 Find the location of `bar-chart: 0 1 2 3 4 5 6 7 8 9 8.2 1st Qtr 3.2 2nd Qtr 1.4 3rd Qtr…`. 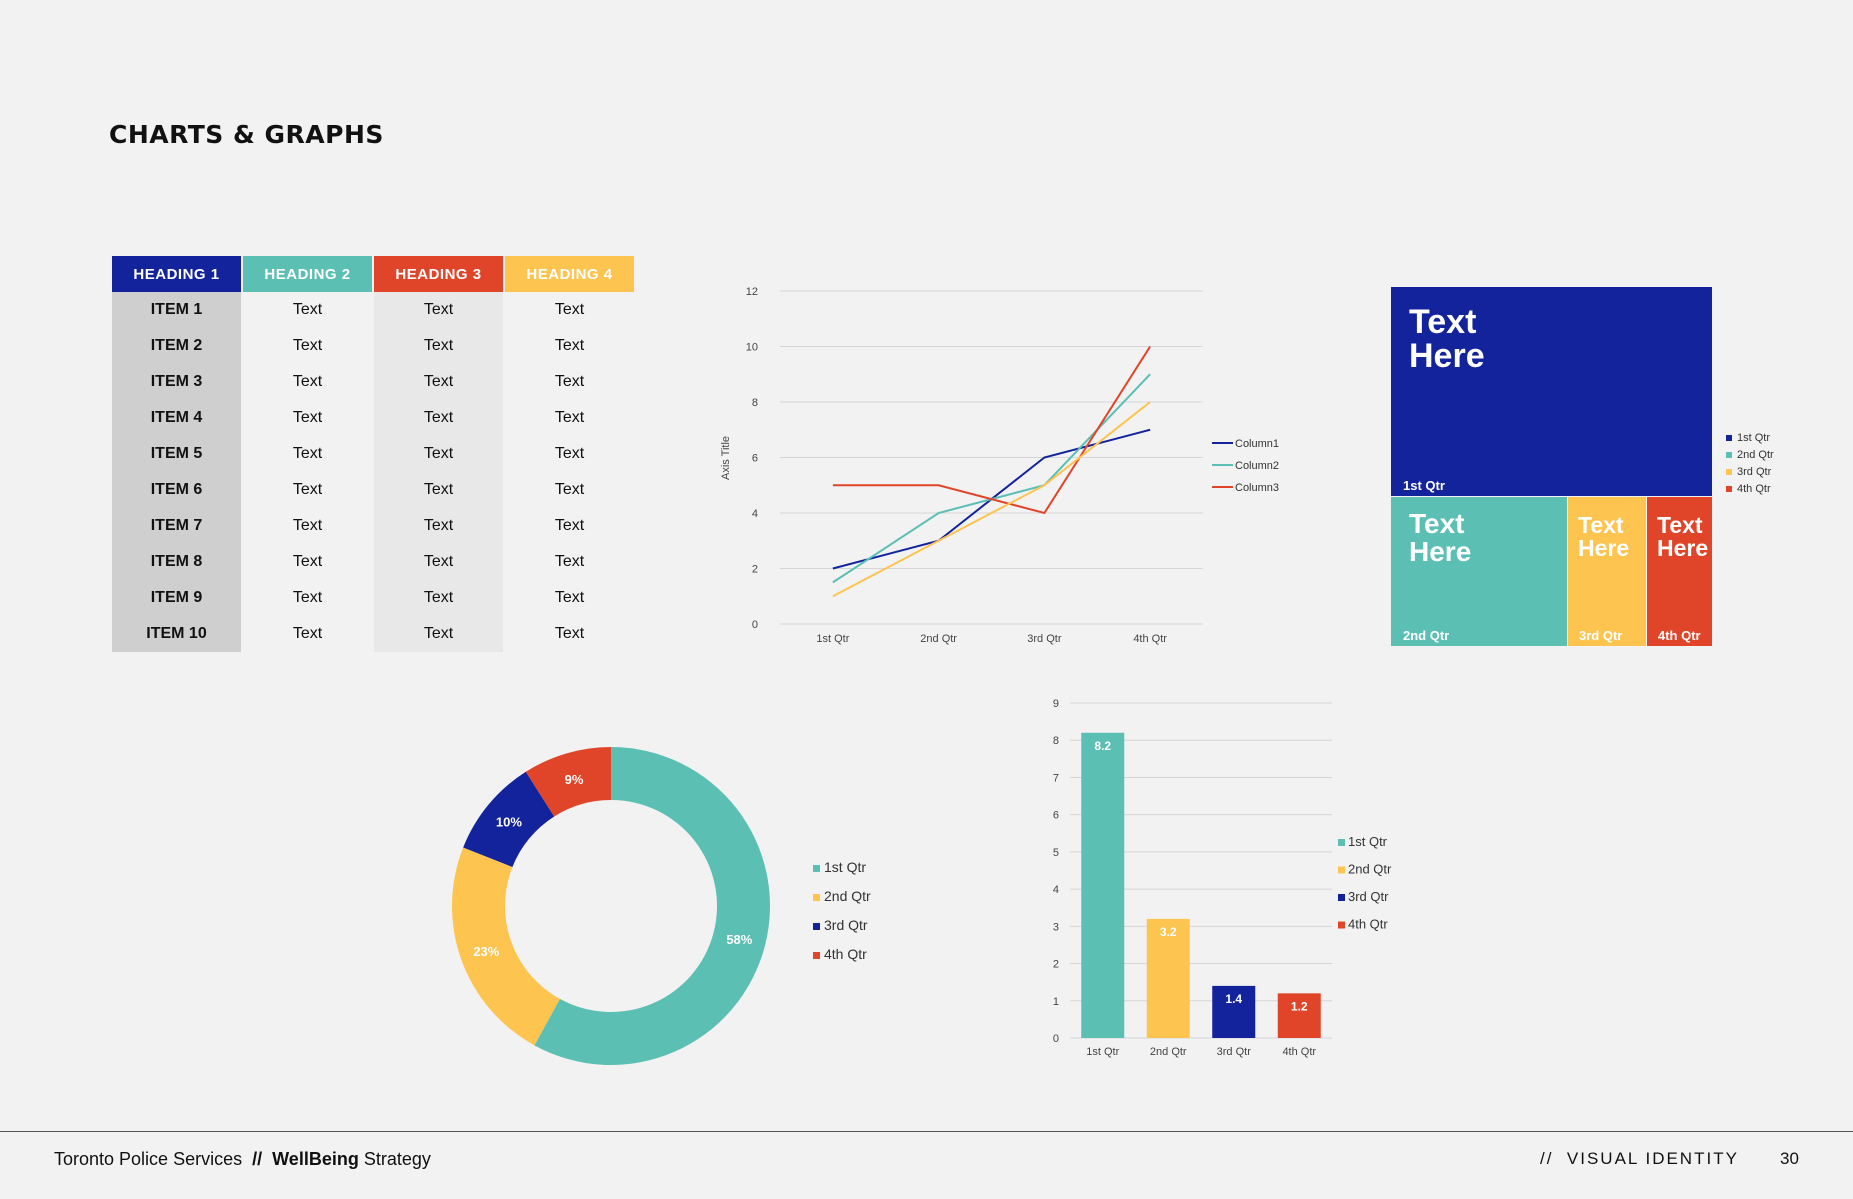

bar-chart: 0 1 2 3 4 5 6 7 8 9 8.2 1st Qtr 3.2 2nd Qtr 1.4 3rd Qtr… is located at coordinates (1222, 878).